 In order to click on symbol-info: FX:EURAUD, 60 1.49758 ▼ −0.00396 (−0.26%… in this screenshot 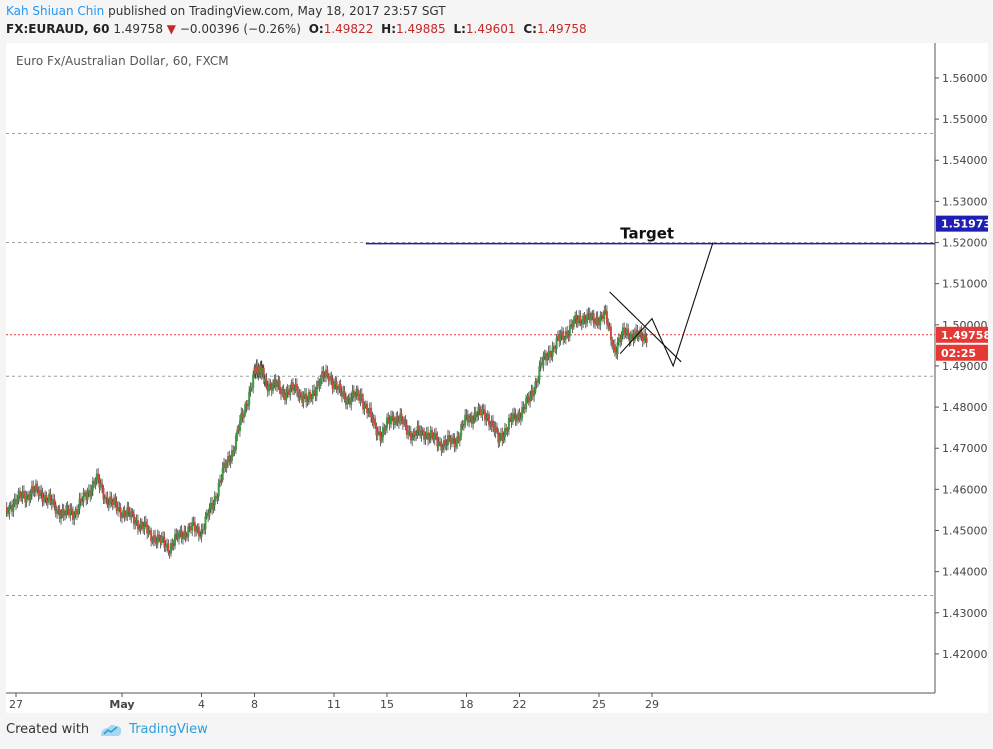, I will do `click(296, 29)`.